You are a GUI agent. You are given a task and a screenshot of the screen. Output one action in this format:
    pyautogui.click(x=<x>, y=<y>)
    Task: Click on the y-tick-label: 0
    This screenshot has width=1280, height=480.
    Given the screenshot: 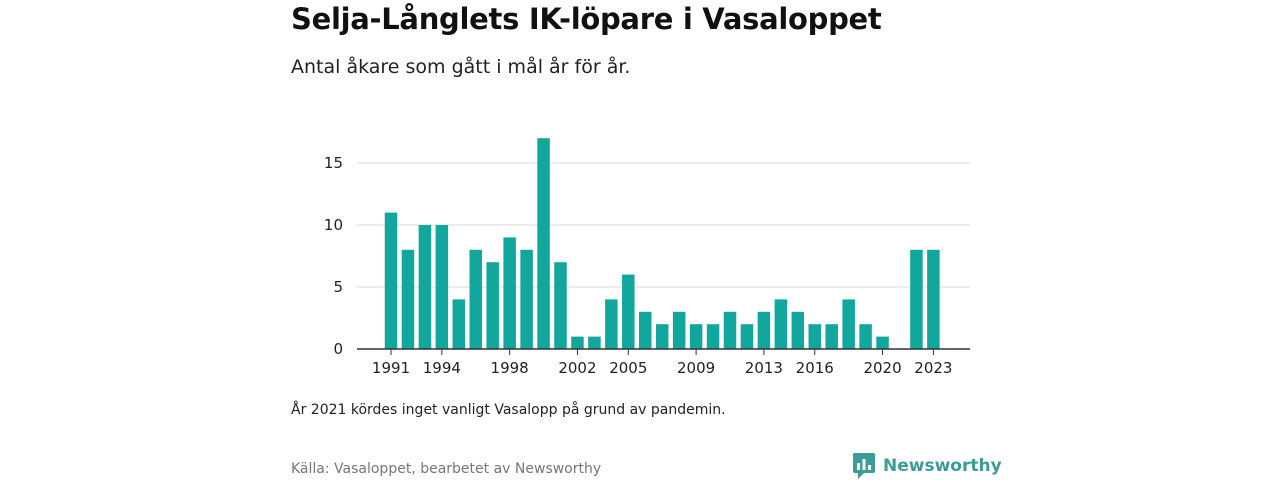 What is the action you would take?
    pyautogui.click(x=338, y=349)
    